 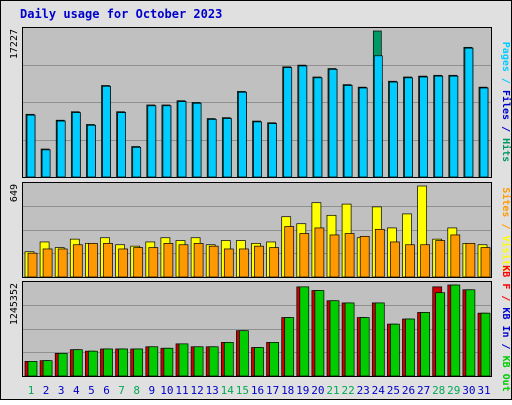 What do you see at coordinates (408, 390) in the screenshot?
I see `day-label-26: 26` at bounding box center [408, 390].